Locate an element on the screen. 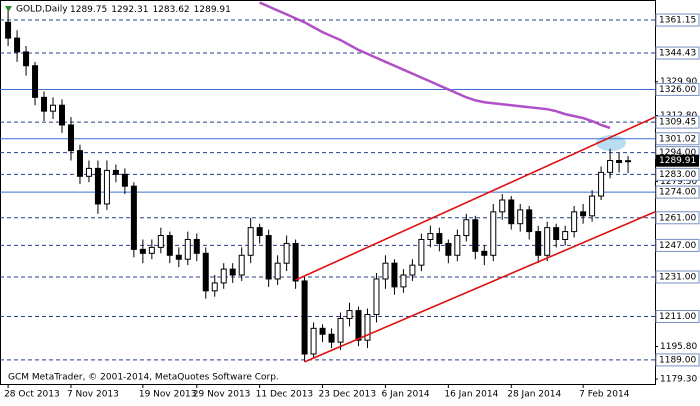 Image resolution: width=700 pixels, height=406 pixels. x-tick-label: 11 Dec 2013 is located at coordinates (285, 395).